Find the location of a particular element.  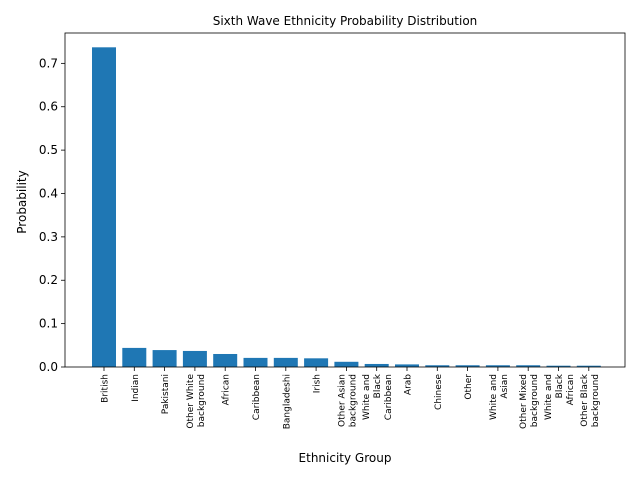

y-tick-label: 0.5 is located at coordinates (48, 150).